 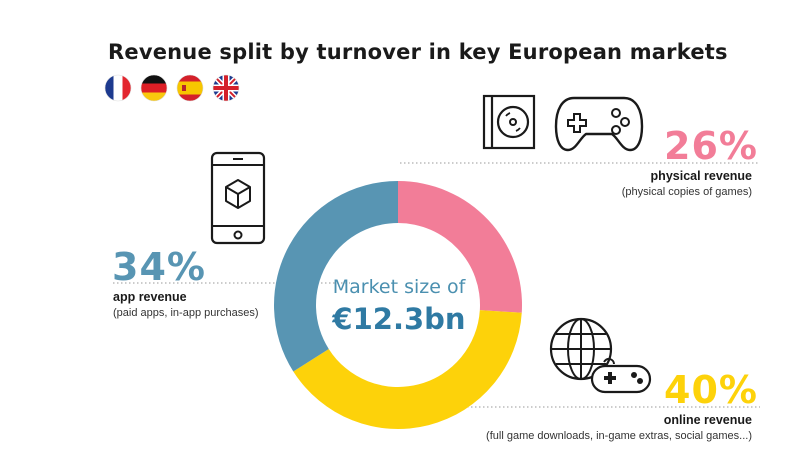 I want to click on app-revenue-slice, so click(x=335, y=276).